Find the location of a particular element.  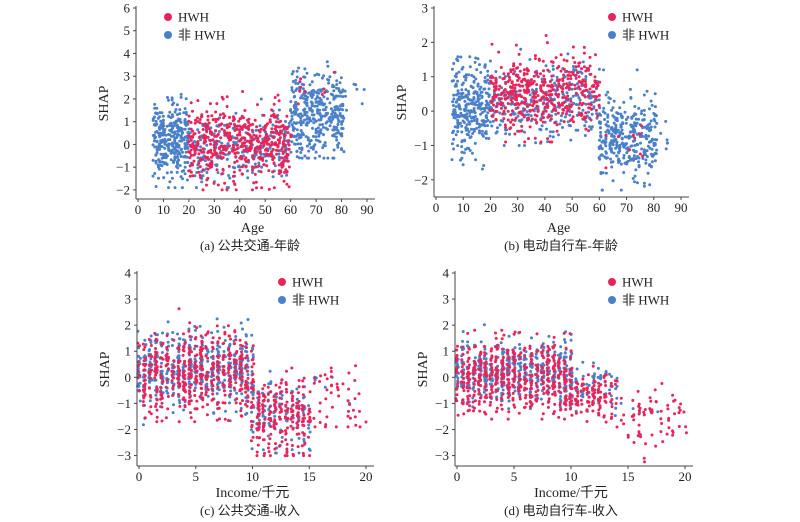

x-axis-label: Income/千元 is located at coordinates (253, 493).